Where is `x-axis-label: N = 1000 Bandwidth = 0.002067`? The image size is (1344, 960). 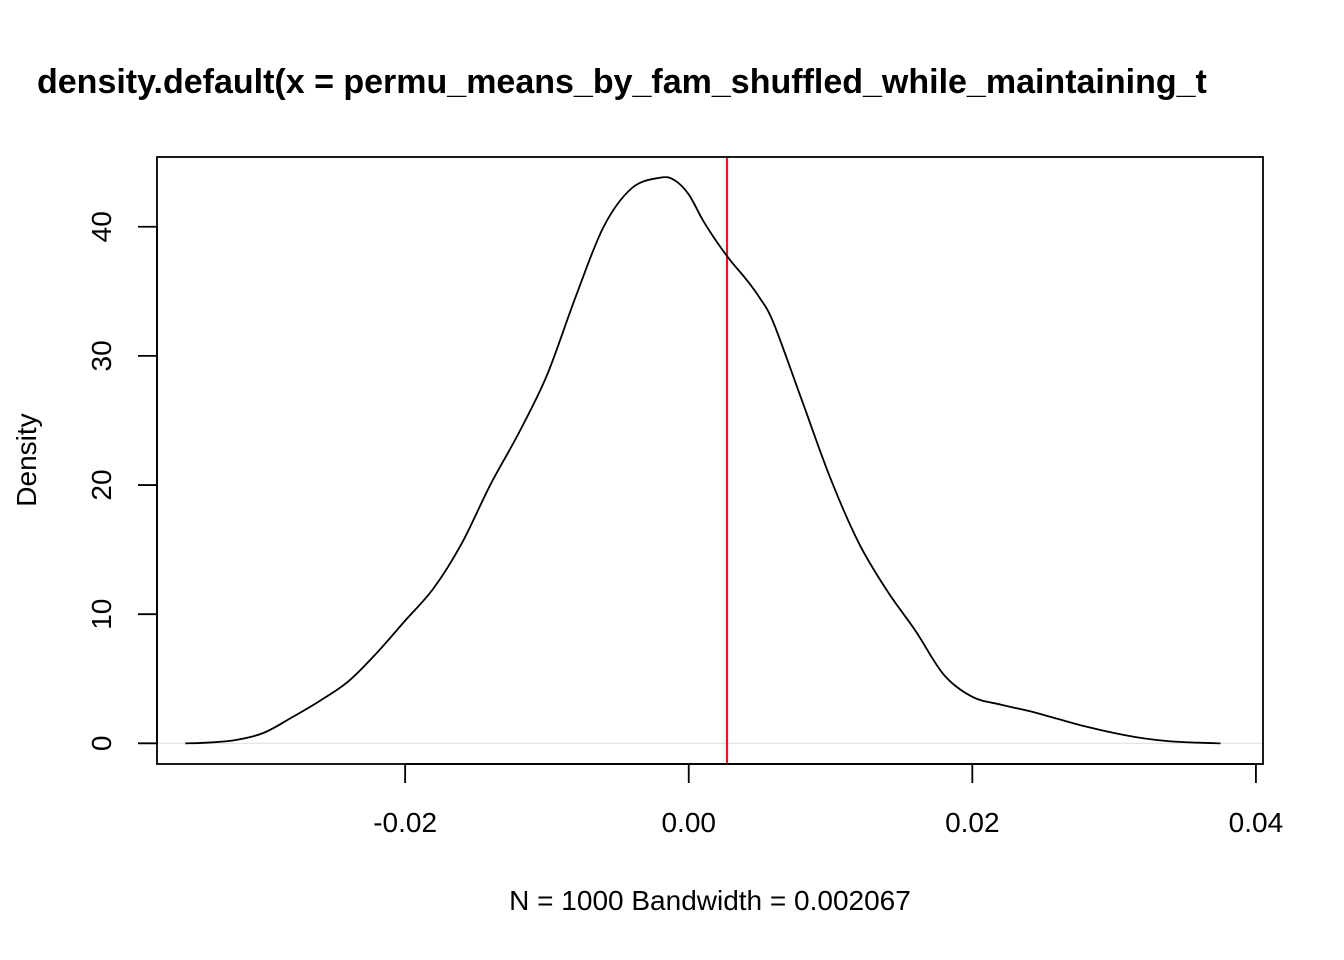
x-axis-label: N = 1000 Bandwidth = 0.002067 is located at coordinates (710, 900).